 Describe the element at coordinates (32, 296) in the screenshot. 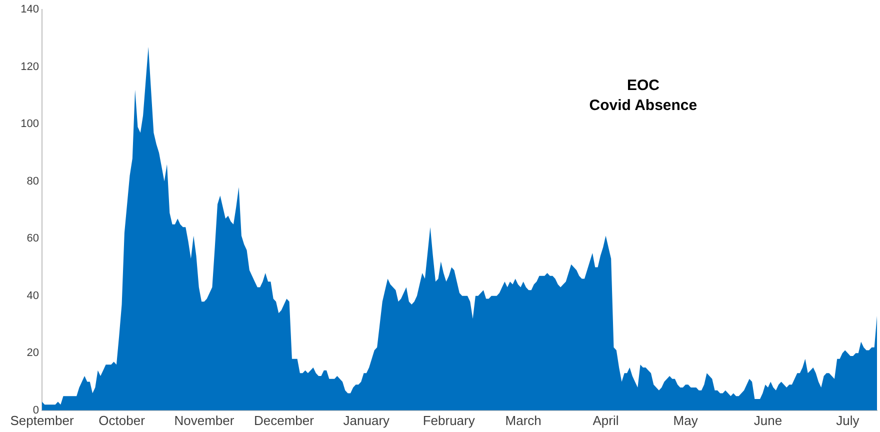

I see `y-tick-label: 40` at that location.